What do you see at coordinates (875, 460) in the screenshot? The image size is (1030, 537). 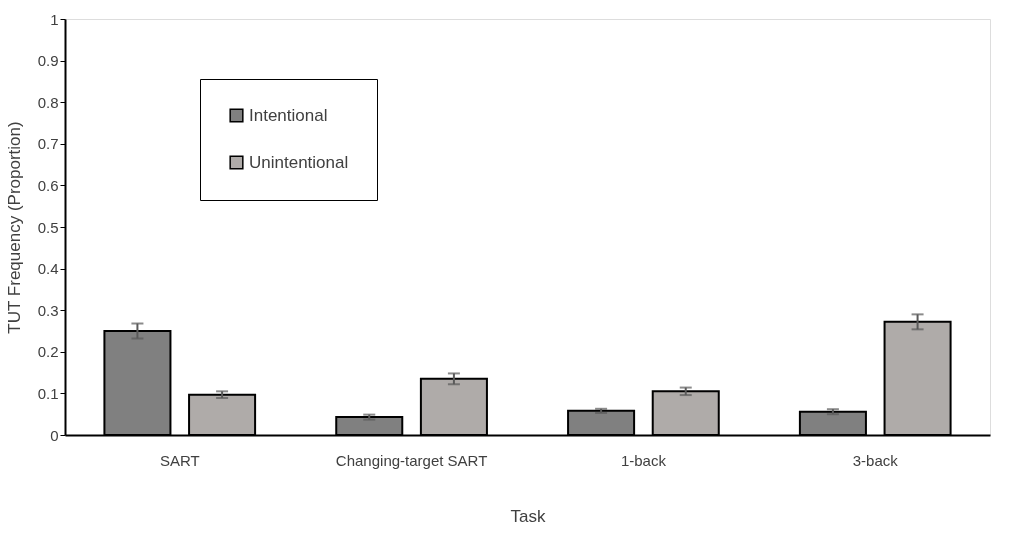 I see `x-tick-label: 3-back` at bounding box center [875, 460].